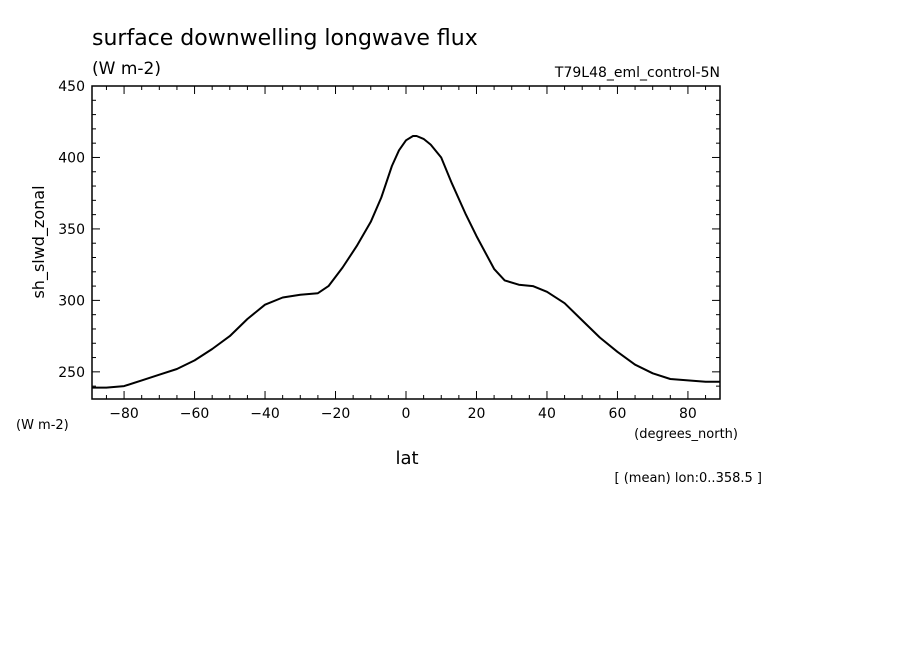 This screenshot has width=904, height=654. I want to click on y-axis-label: sh_slwd_zonal, so click(39, 241).